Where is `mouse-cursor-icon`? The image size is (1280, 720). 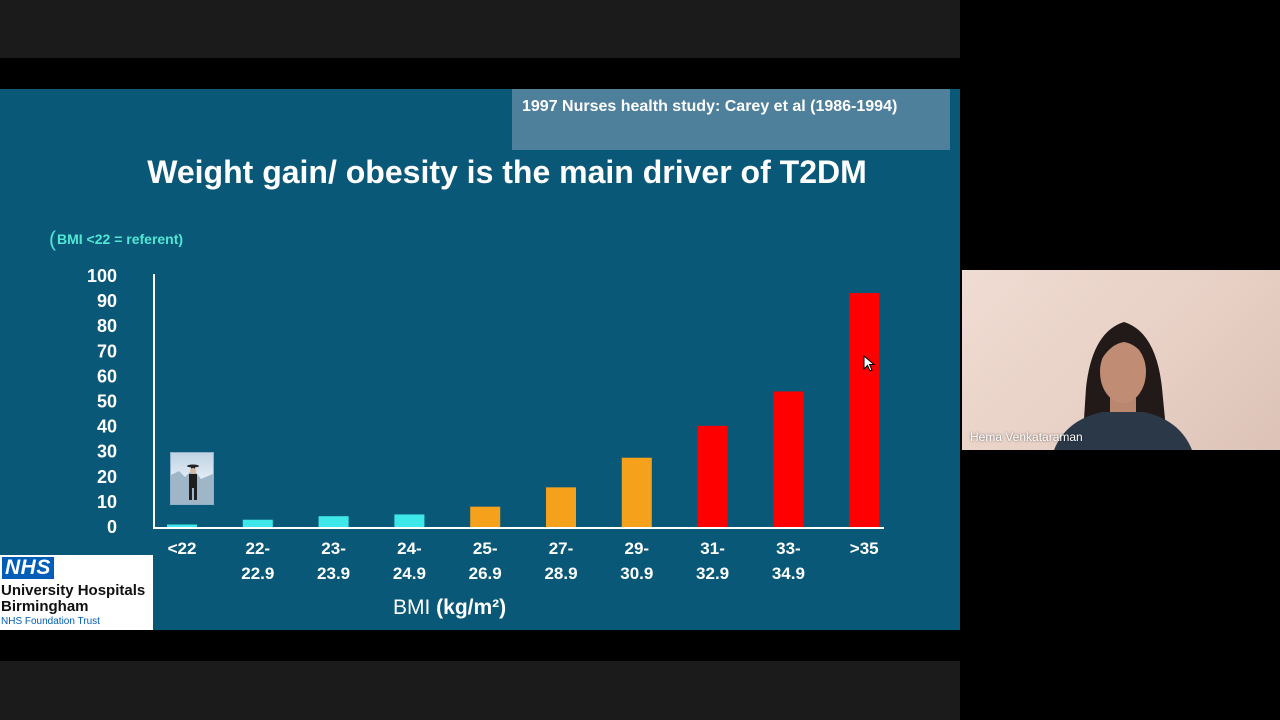
mouse-cursor-icon is located at coordinates (869, 363).